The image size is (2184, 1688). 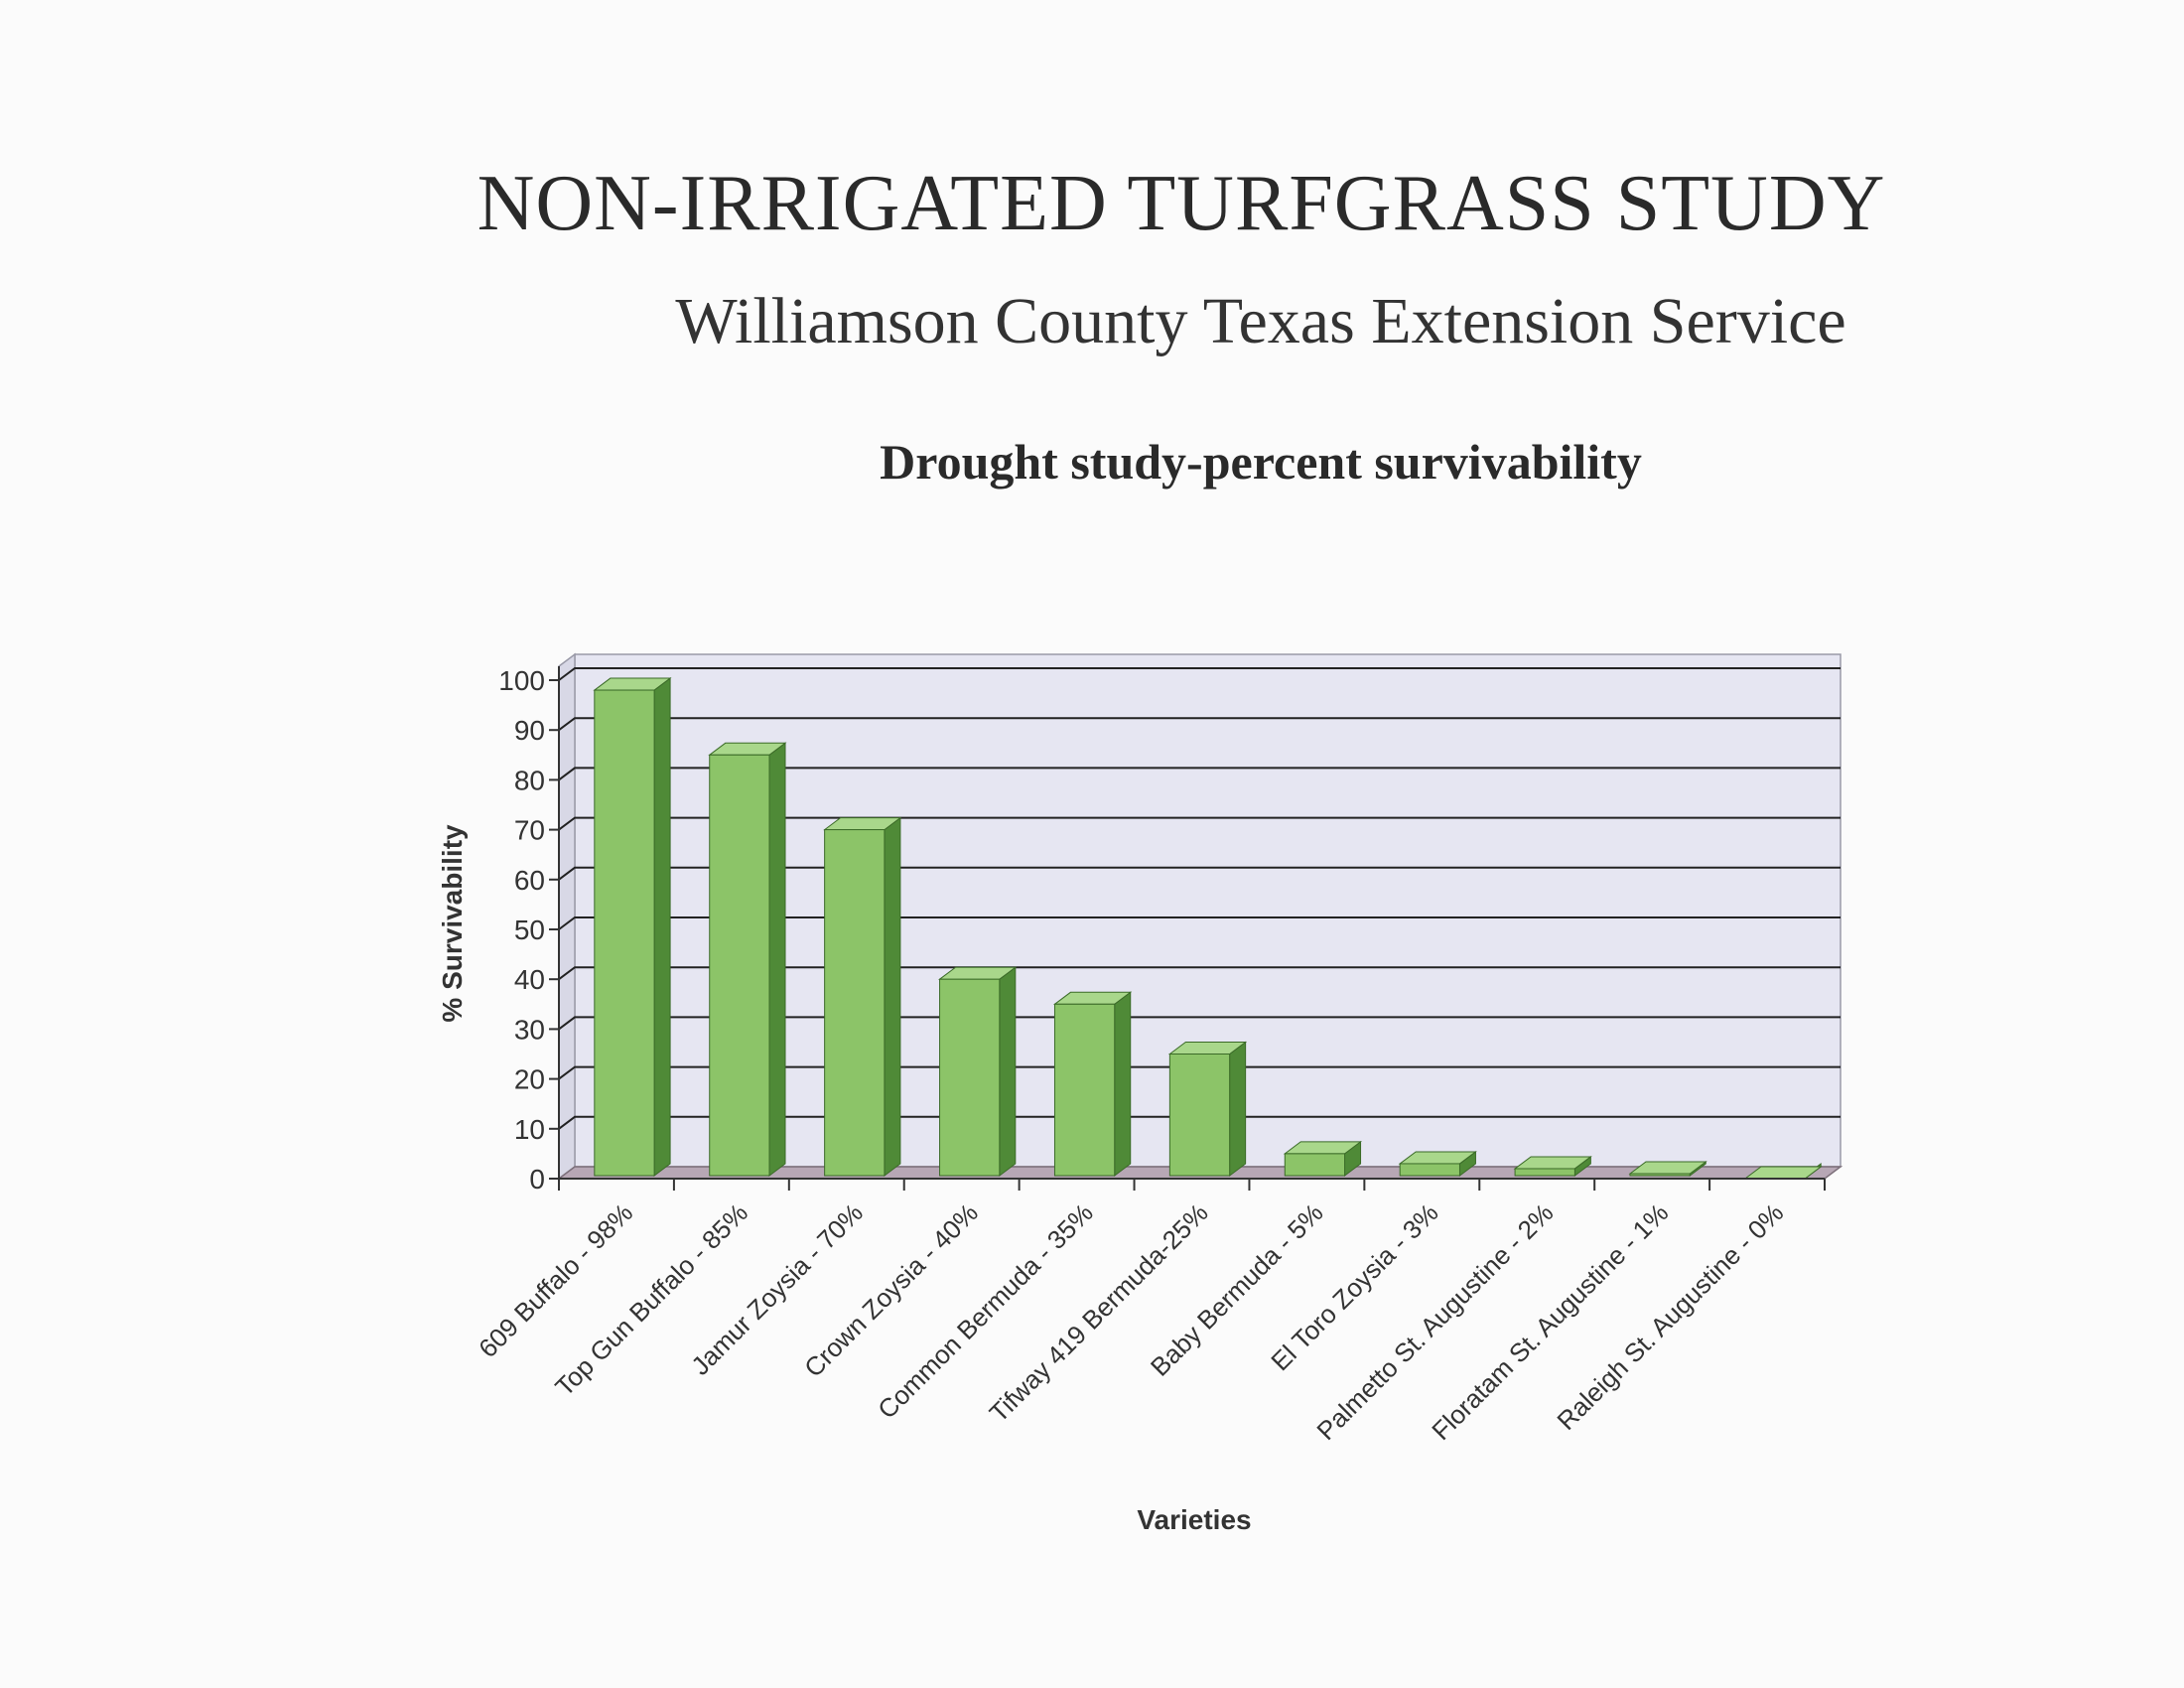 What do you see at coordinates (1670, 1316) in the screenshot?
I see `x-tick-label: Raleigh St. Augustine - 0%` at bounding box center [1670, 1316].